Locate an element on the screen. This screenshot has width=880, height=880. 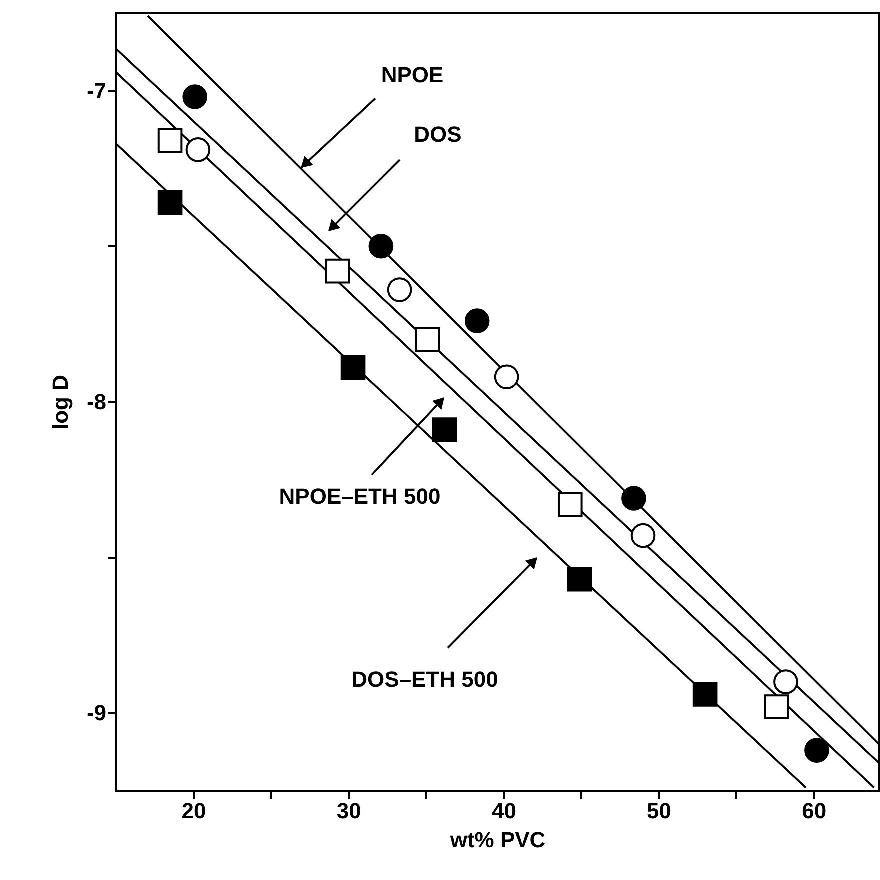
y-tick-label: -9 is located at coordinates (96, 713).